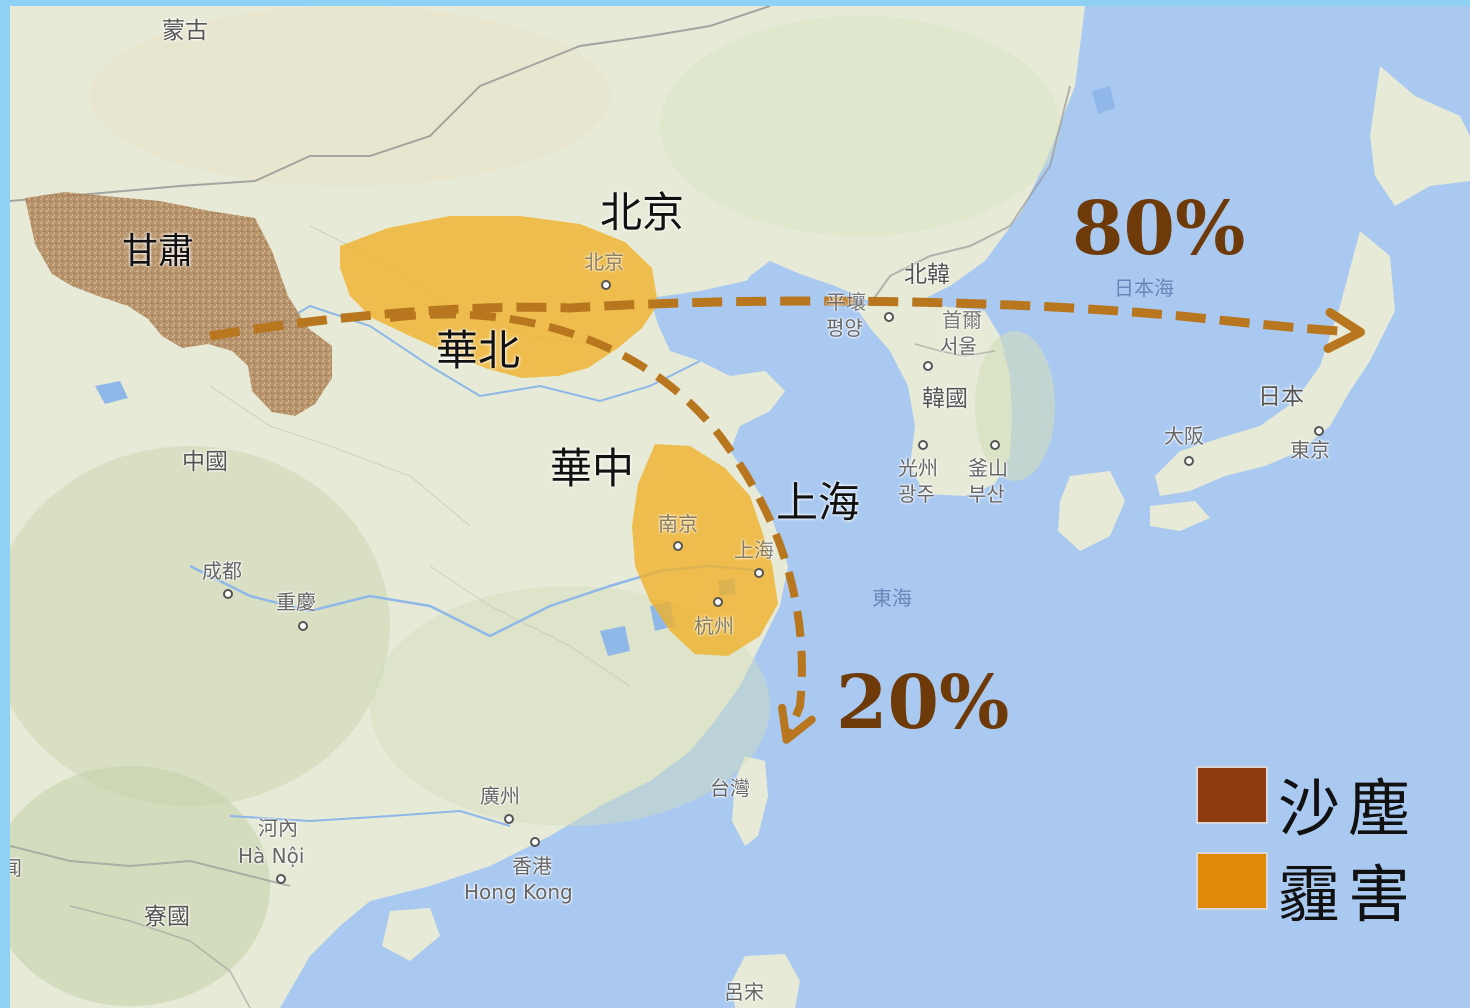  What do you see at coordinates (1420, 136) in the screenshot?
I see `land-hokkaido` at bounding box center [1420, 136].